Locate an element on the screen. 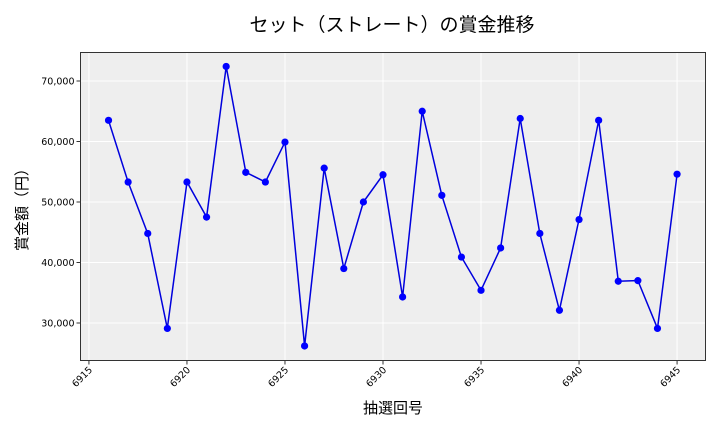  x-tick-label: 6940 is located at coordinates (572, 377).